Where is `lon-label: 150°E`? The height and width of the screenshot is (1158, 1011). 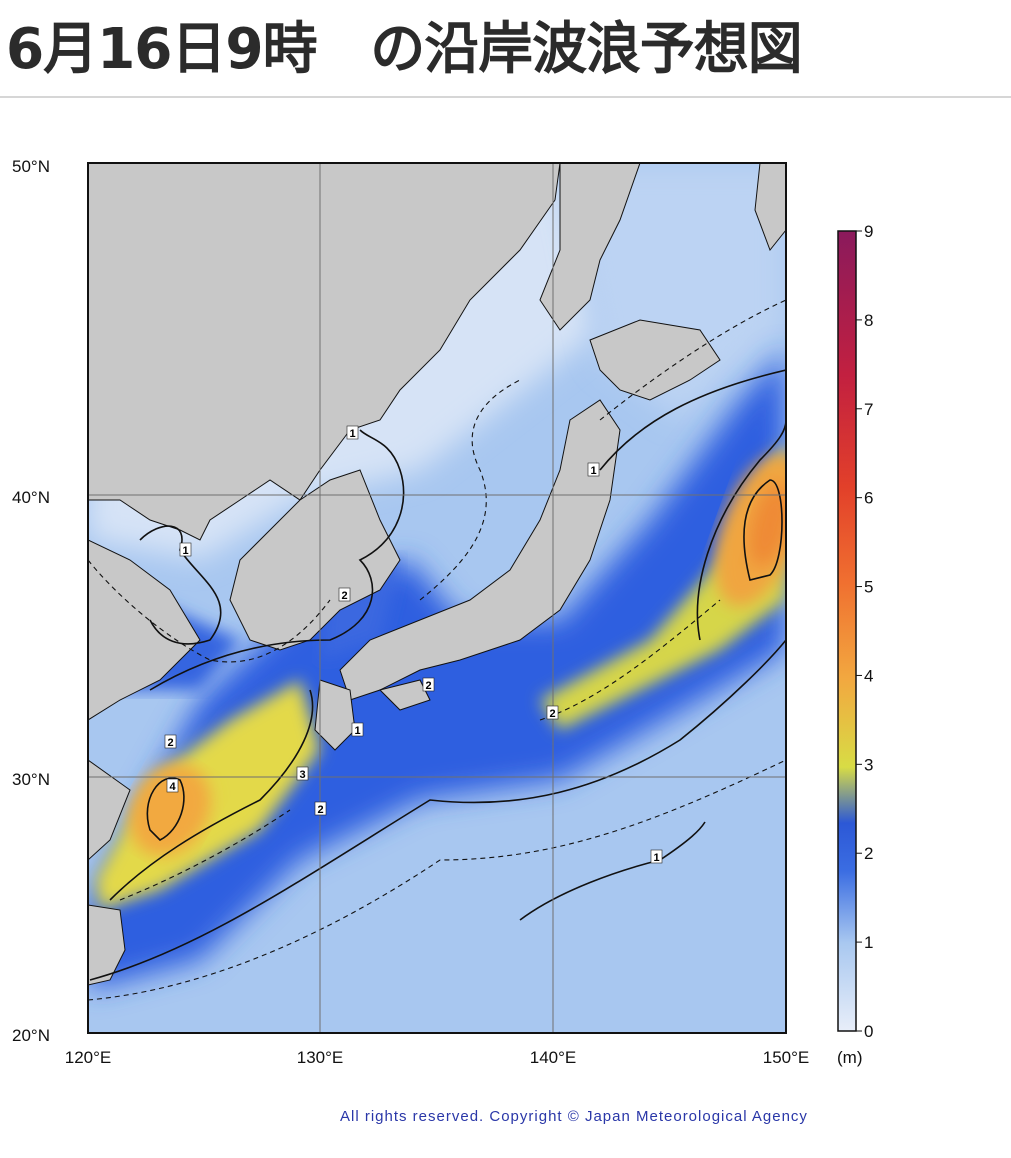 lon-label: 150°E is located at coordinates (786, 1057).